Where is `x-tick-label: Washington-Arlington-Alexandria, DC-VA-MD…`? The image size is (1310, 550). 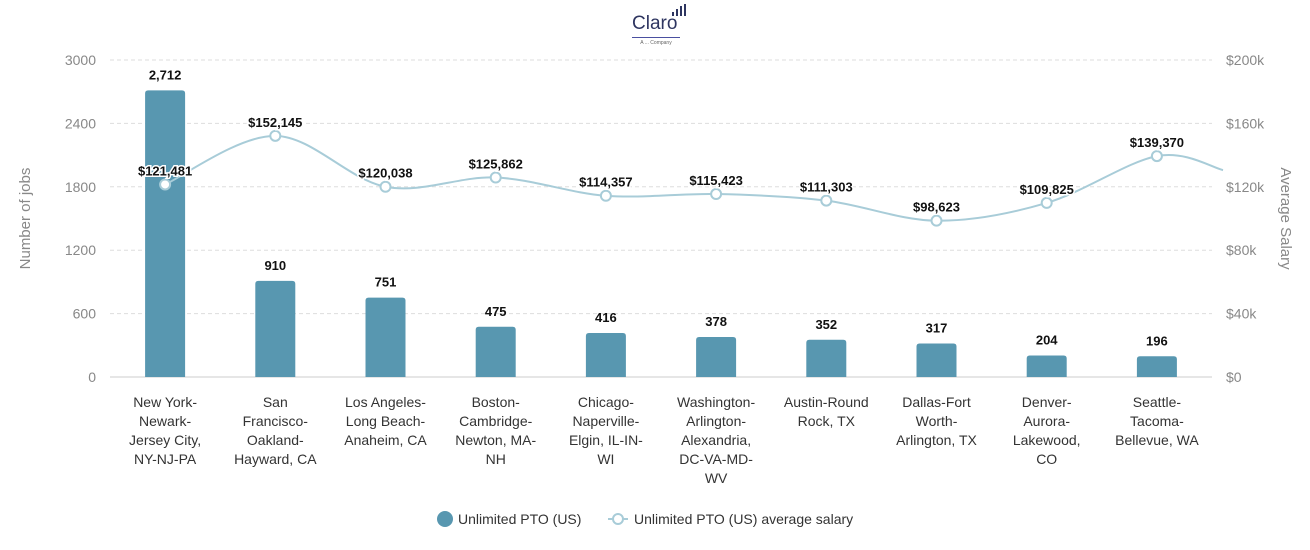
x-tick-label: Washington-Arlington-Alexandria, DC-VA-MD… is located at coordinates (716, 440).